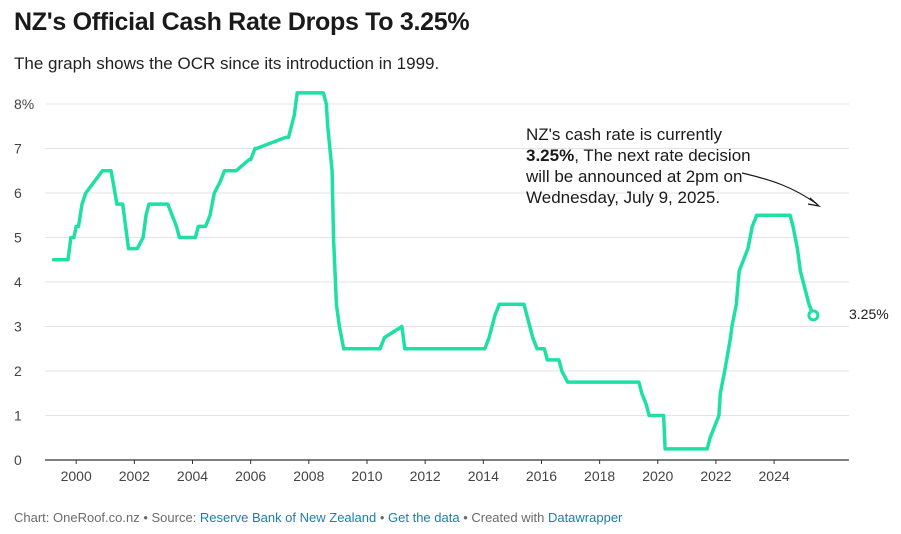  Describe the element at coordinates (242, 22) in the screenshot. I see `chart-title: NZ's Official Cash Rate Drops To 3.25%` at that location.